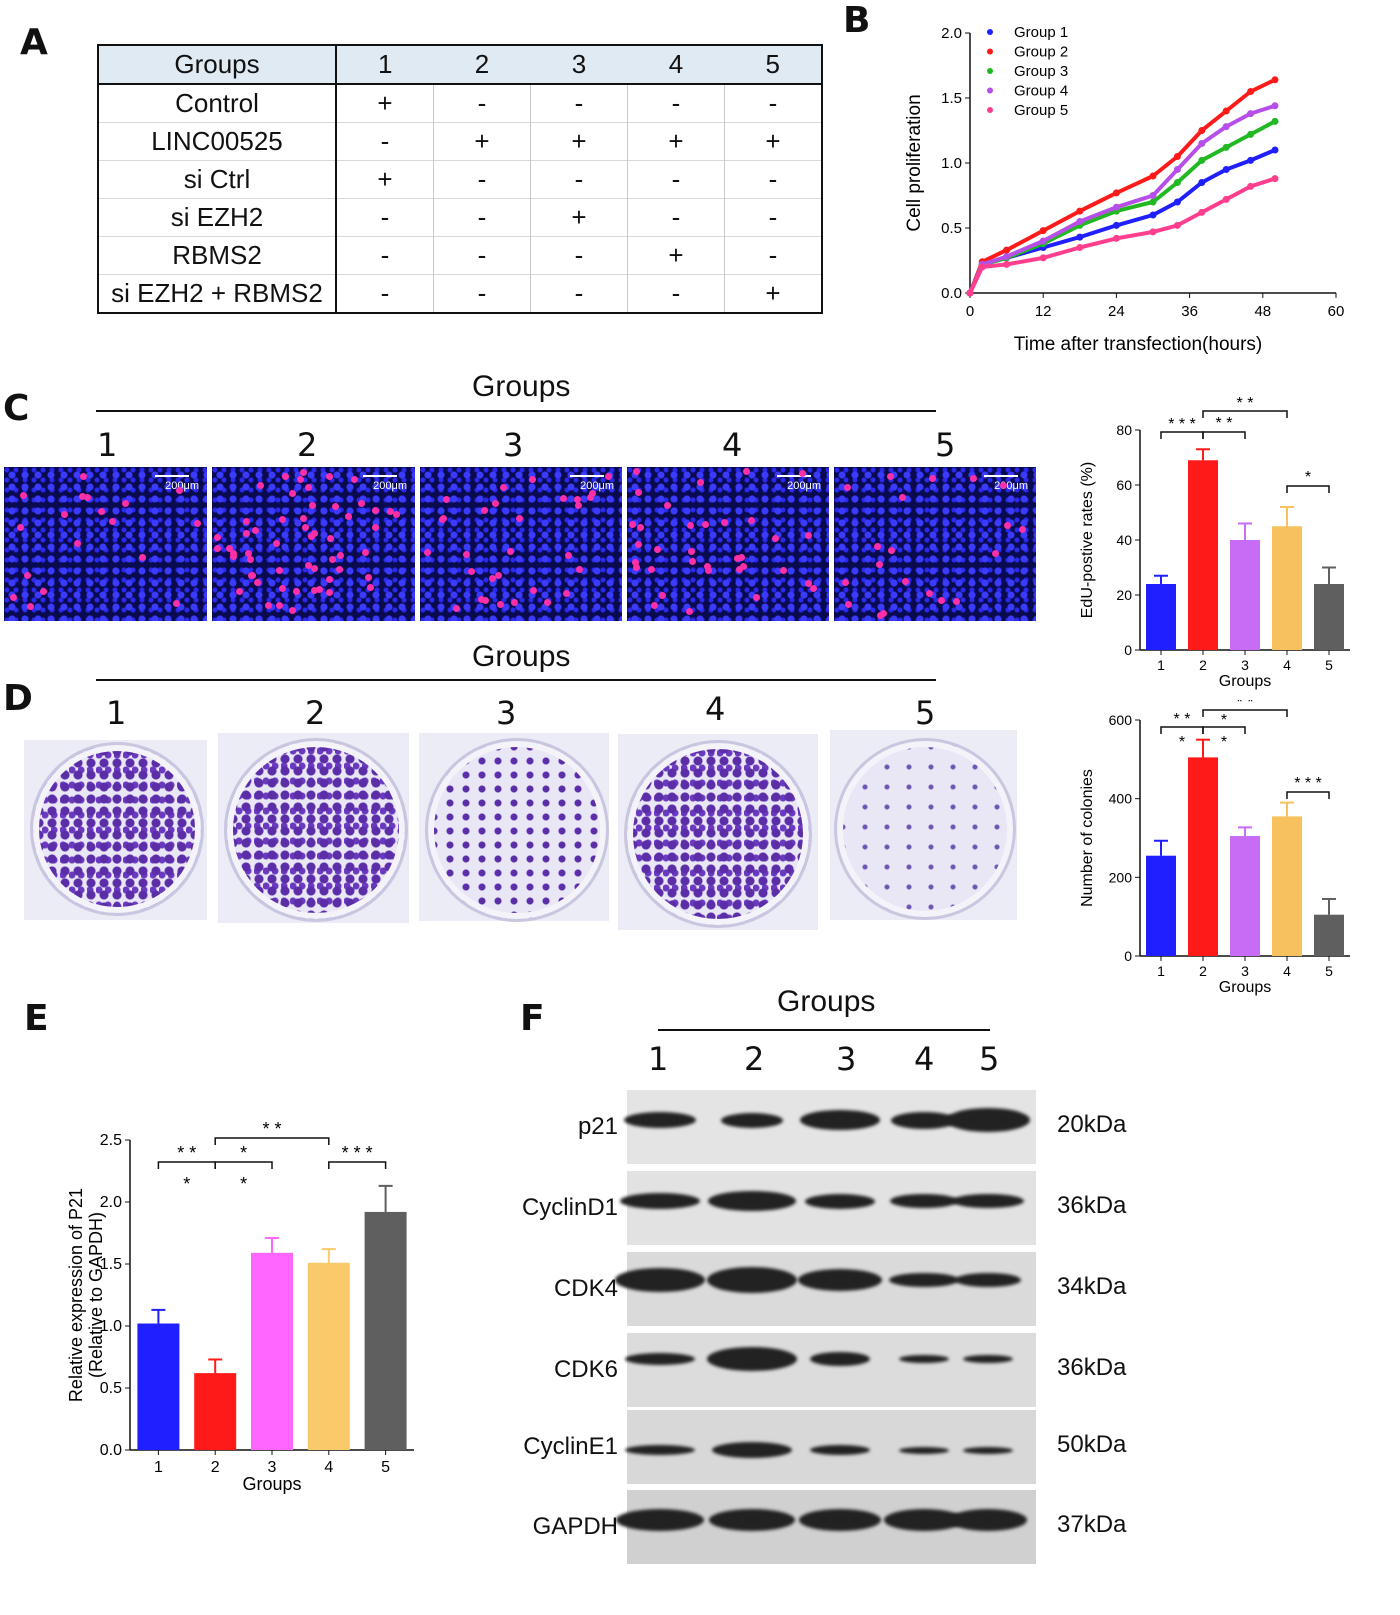  Describe the element at coordinates (521, 386) in the screenshot. I see `groups-title-c: Groups` at that location.